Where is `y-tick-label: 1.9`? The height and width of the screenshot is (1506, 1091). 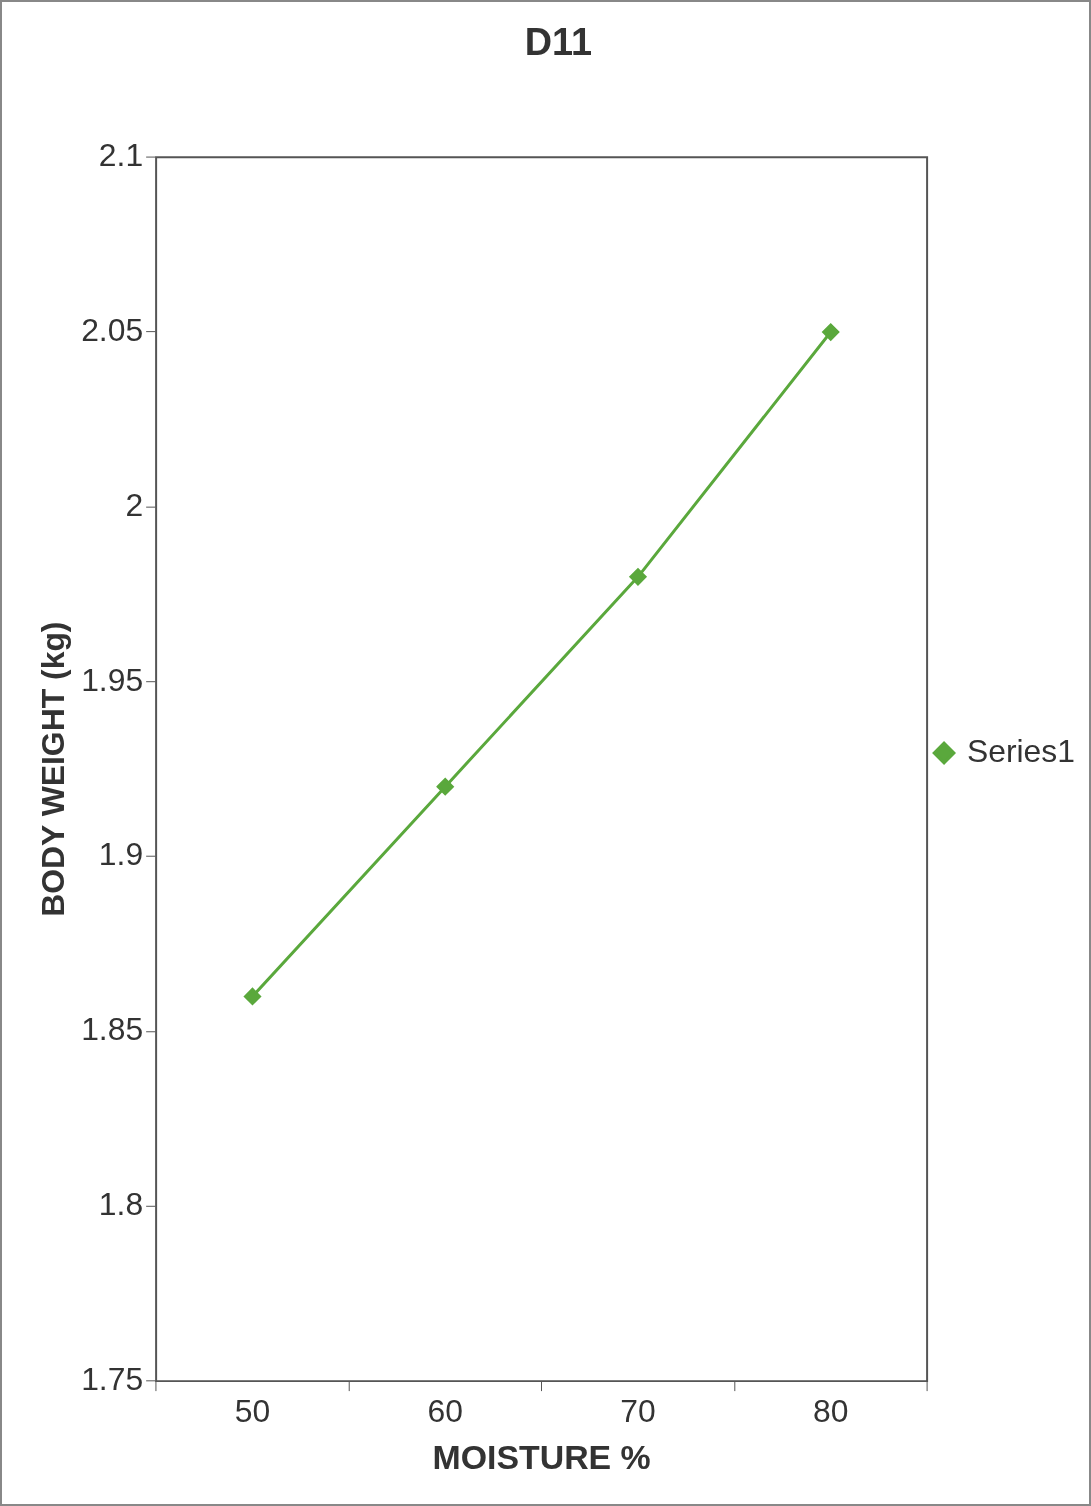 y-tick-label: 1.9 is located at coordinates (121, 854).